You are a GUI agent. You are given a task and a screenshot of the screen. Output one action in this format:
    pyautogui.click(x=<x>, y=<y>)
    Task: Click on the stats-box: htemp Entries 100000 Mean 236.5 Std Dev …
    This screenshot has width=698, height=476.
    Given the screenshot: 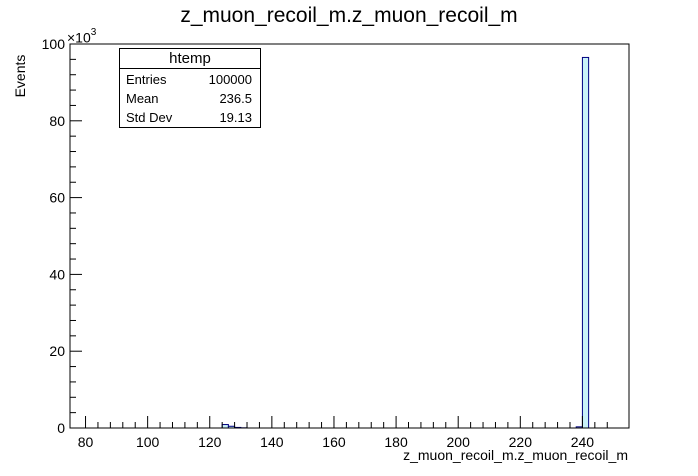 What is the action you would take?
    pyautogui.click(x=190, y=88)
    